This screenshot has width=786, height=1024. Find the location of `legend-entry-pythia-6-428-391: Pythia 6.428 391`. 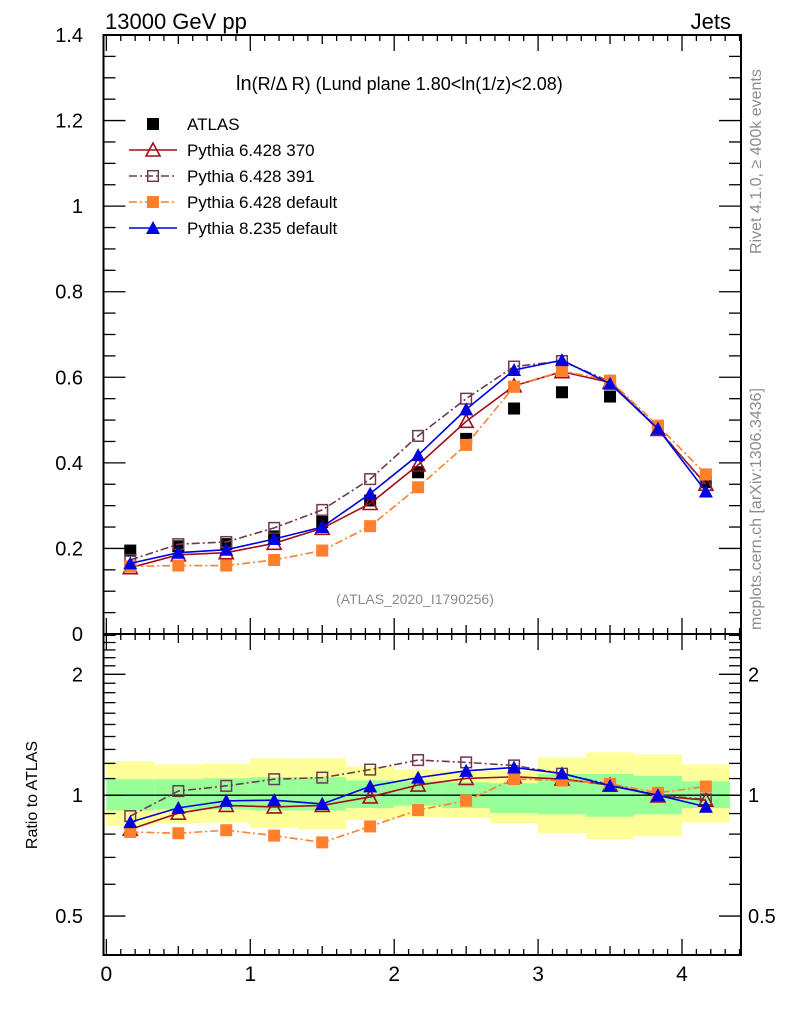

legend-entry-pythia-6-428-391: Pythia 6.428 391 is located at coordinates (222, 176).